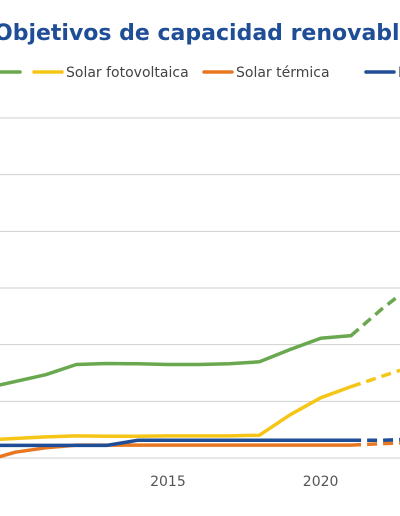  Describe the element at coordinates (168, 482) in the screenshot. I see `x-tick-label: 2015` at that location.